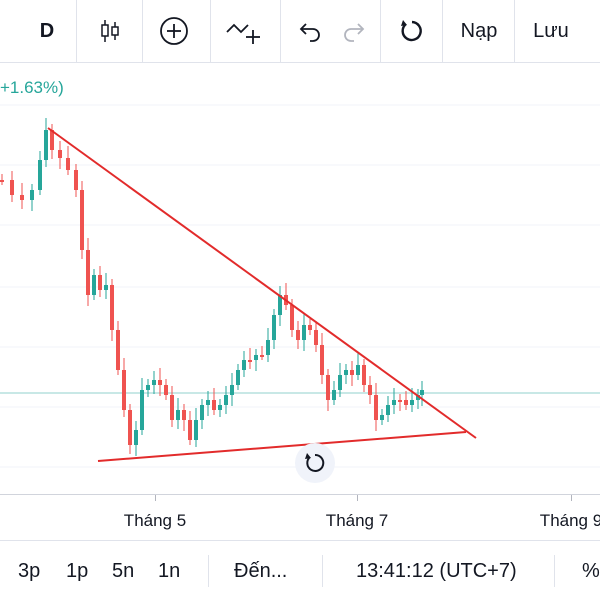 The width and height of the screenshot is (600, 601). Describe the element at coordinates (243, 33) in the screenshot. I see `add-indicator-icon` at that location.